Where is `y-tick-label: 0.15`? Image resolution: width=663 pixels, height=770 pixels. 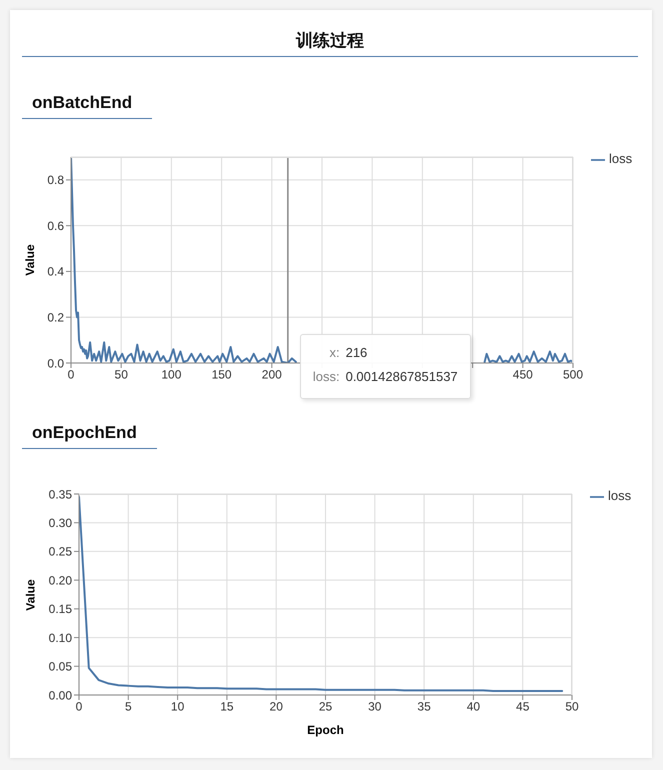
y-tick-label: 0.15 is located at coordinates (60, 609).